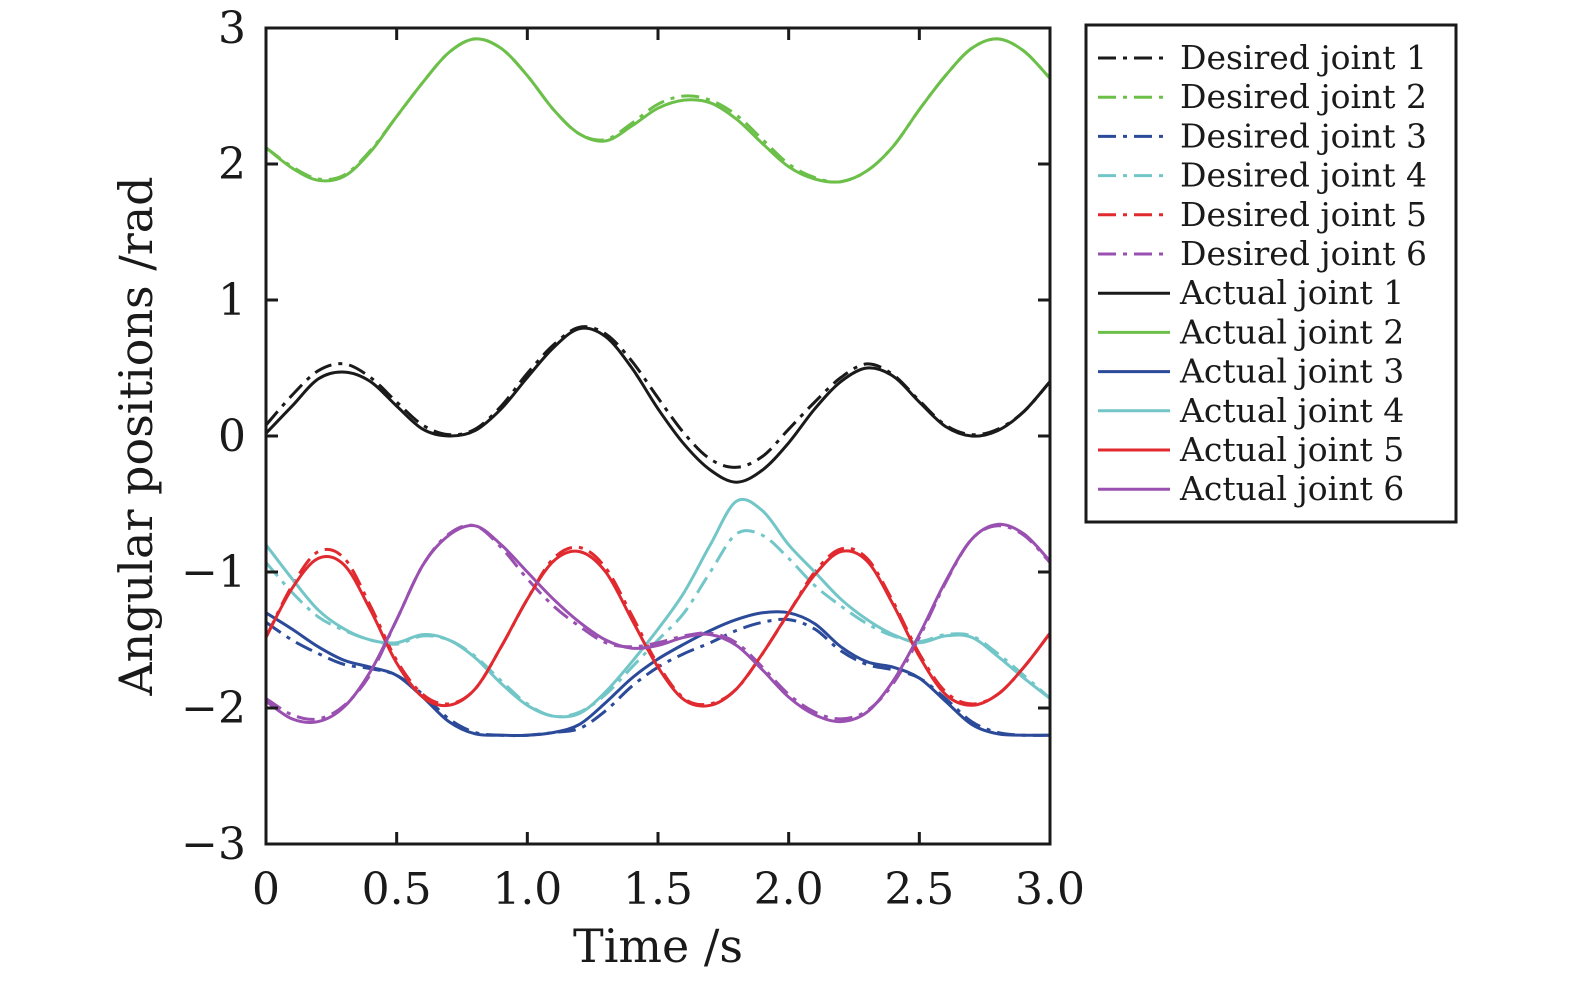  I want to click on x-tick-label: 2.0, so click(789, 889).